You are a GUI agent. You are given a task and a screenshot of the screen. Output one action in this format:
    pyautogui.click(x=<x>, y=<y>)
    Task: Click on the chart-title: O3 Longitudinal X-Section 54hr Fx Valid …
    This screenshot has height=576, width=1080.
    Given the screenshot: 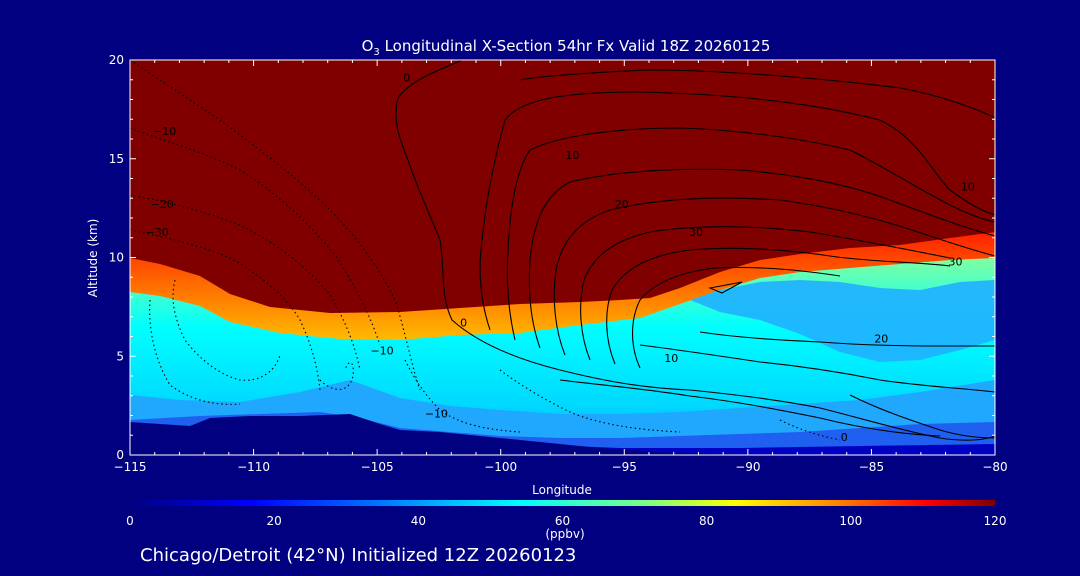 What is the action you would take?
    pyautogui.click(x=566, y=47)
    